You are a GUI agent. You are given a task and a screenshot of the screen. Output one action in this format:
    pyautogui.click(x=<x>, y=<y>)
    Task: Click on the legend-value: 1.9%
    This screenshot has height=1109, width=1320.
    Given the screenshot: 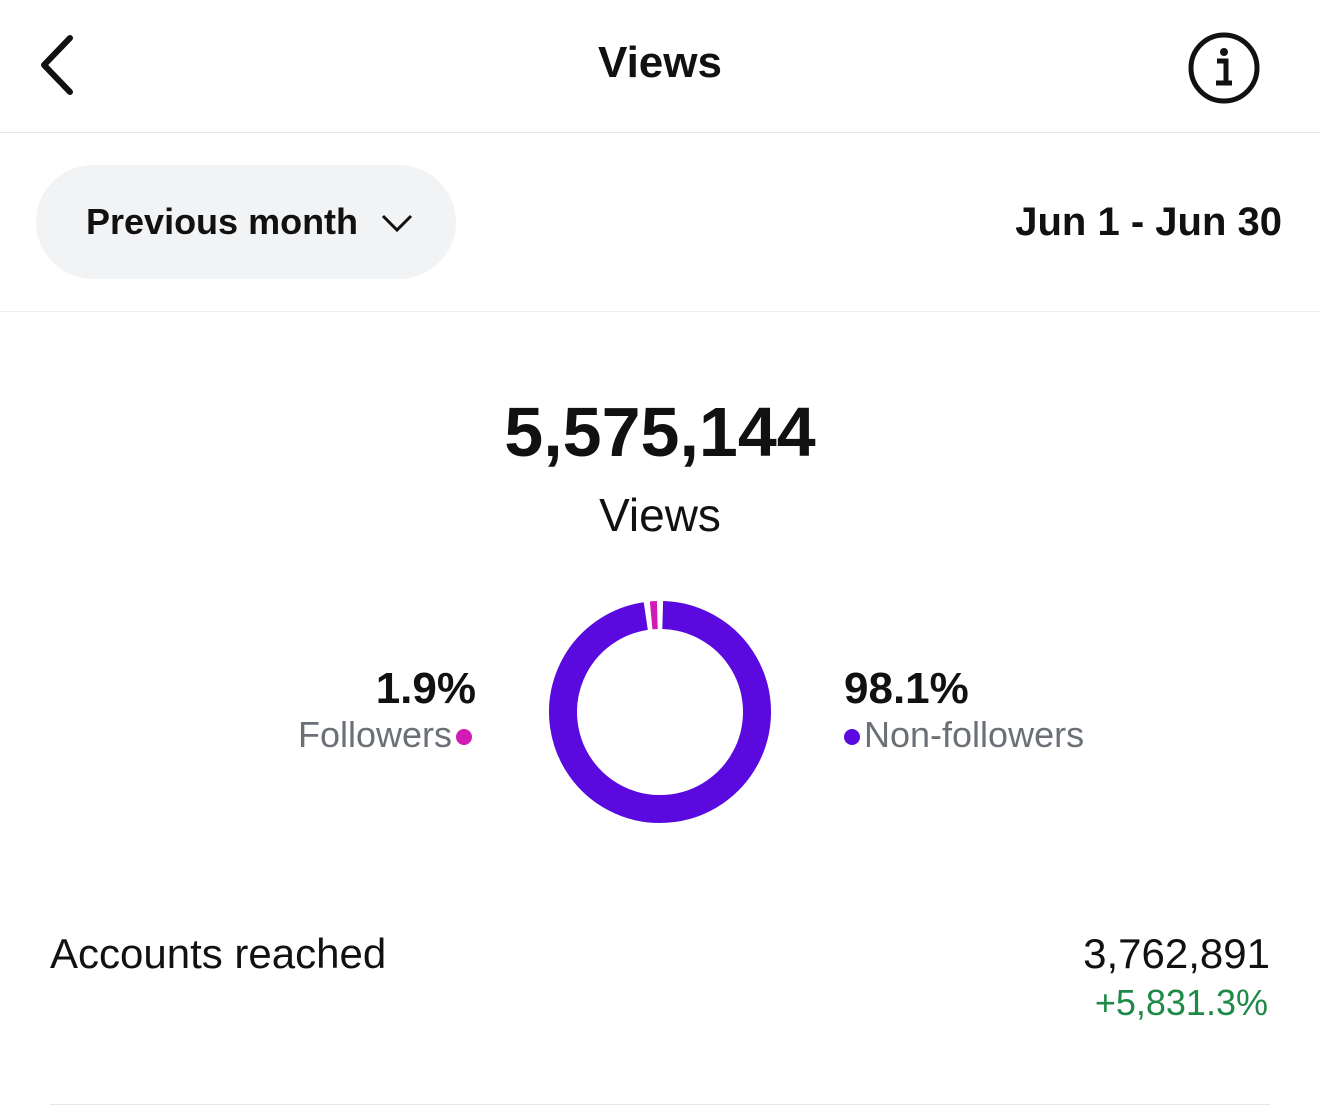 What is the action you would take?
    pyautogui.click(x=425, y=688)
    